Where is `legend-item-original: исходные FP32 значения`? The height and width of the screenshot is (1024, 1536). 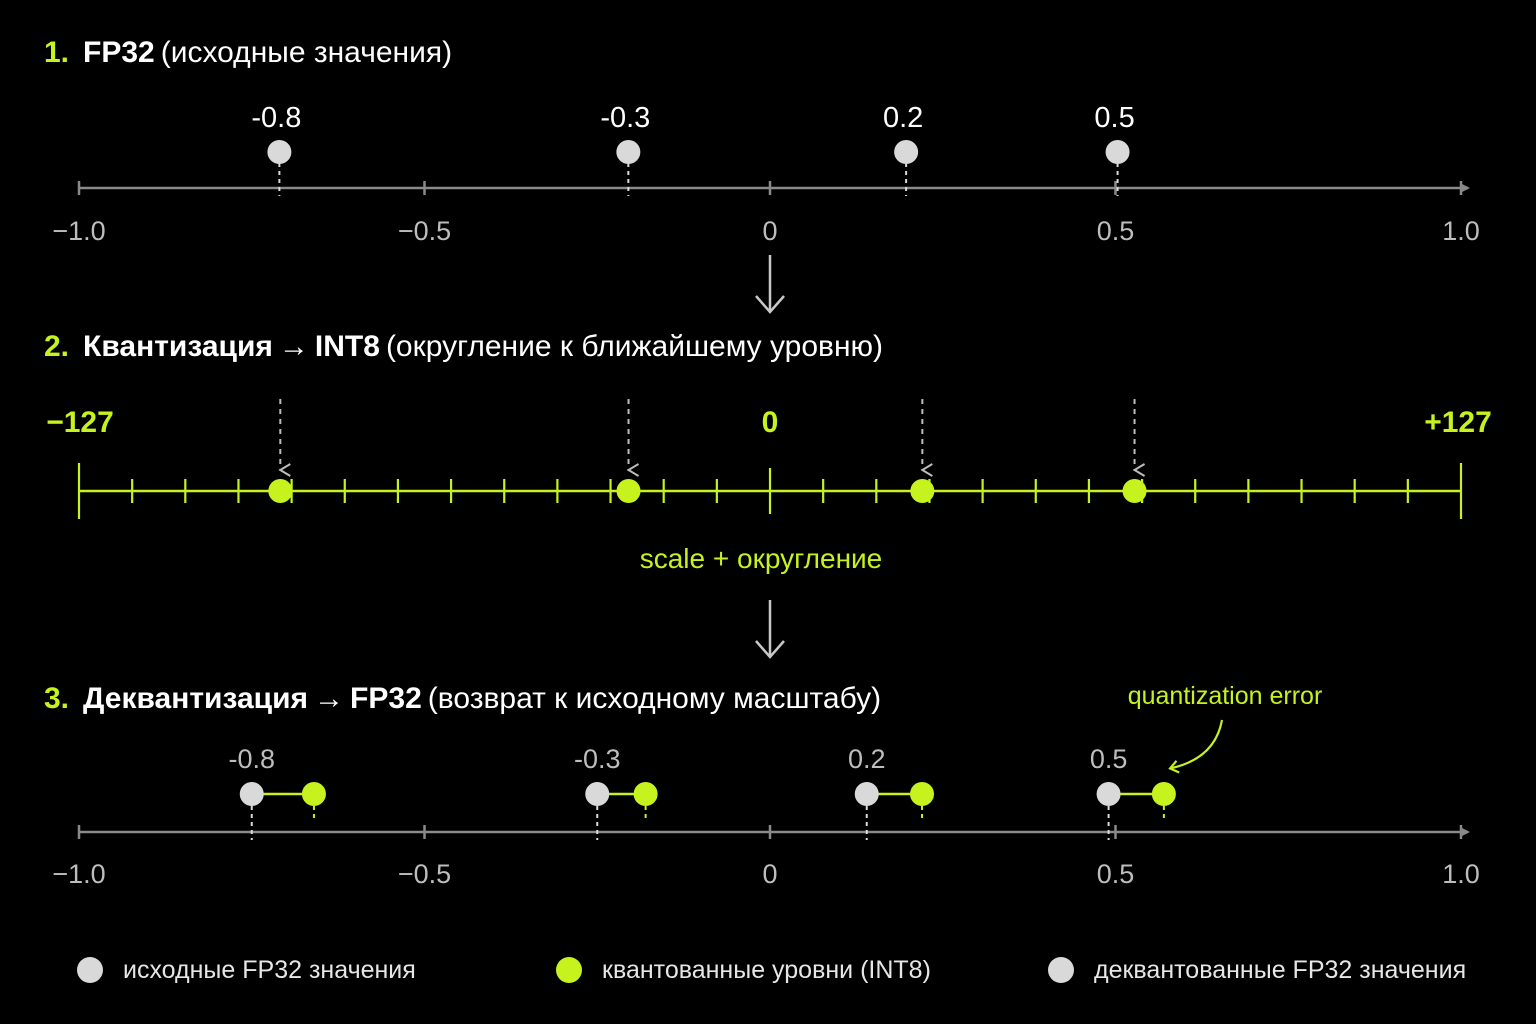 legend-item-original: исходные FP32 значения is located at coordinates (246, 970).